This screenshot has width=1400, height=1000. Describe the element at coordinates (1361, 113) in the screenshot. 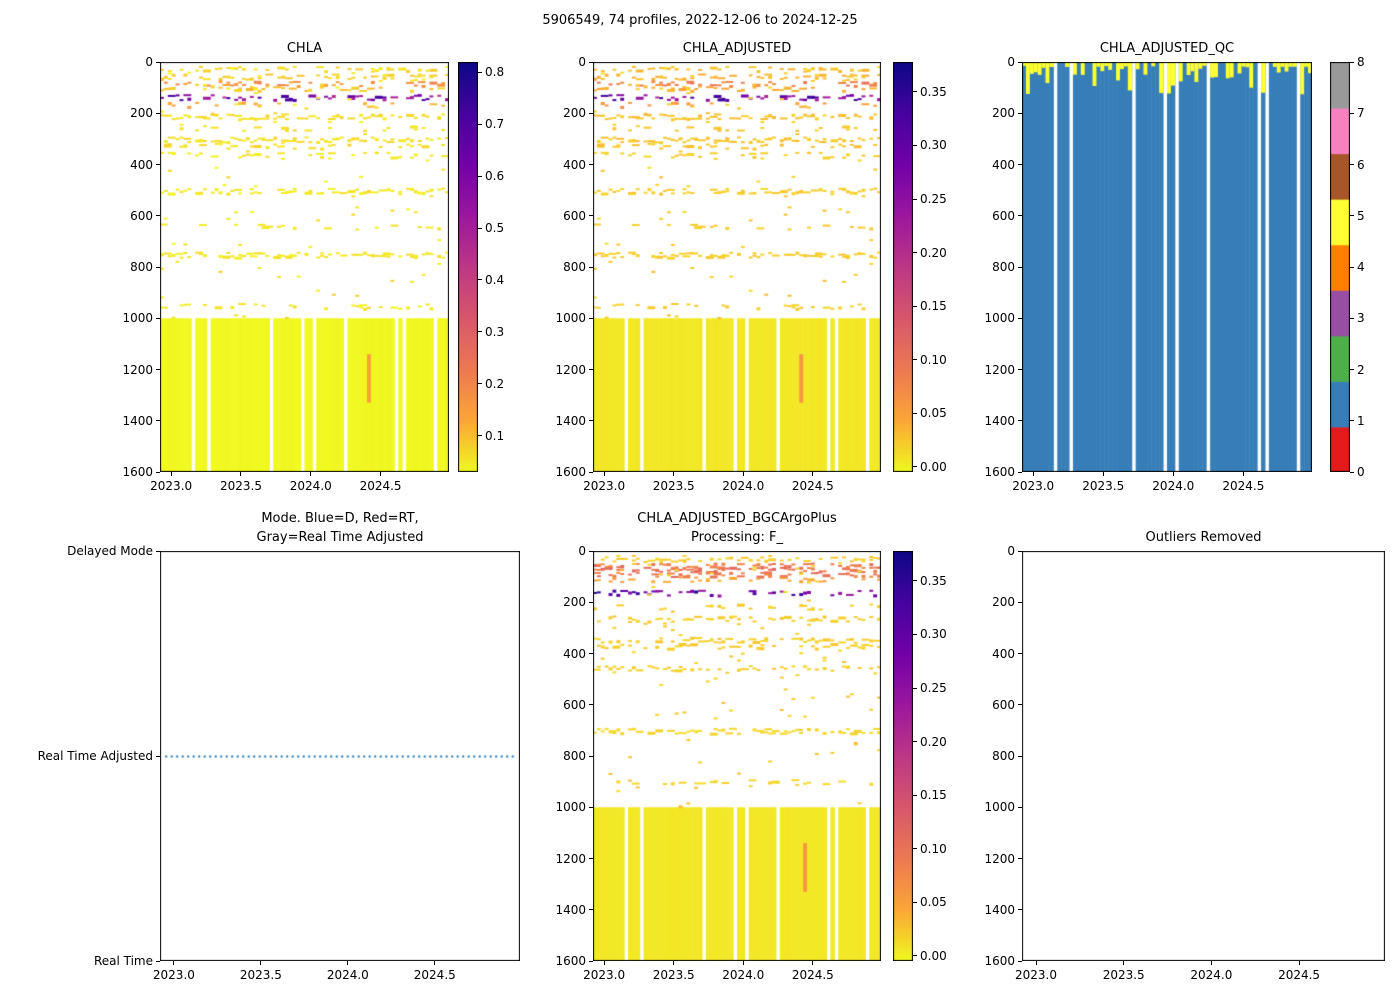

I see `colorbar-tick-label: 7` at that location.